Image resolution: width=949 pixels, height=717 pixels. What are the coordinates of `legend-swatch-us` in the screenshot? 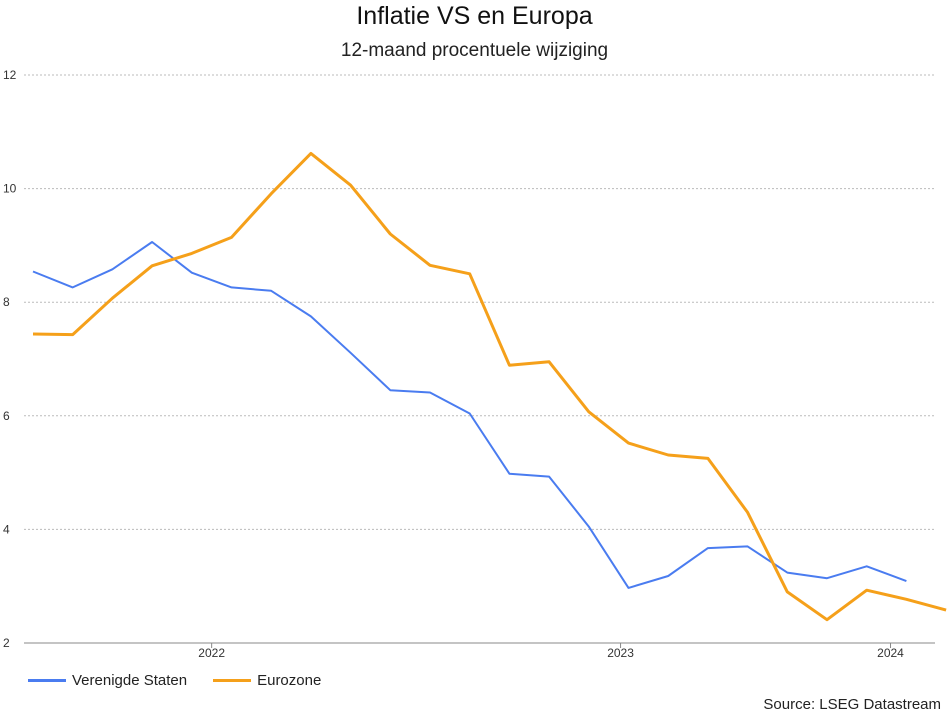 It's located at (47, 680).